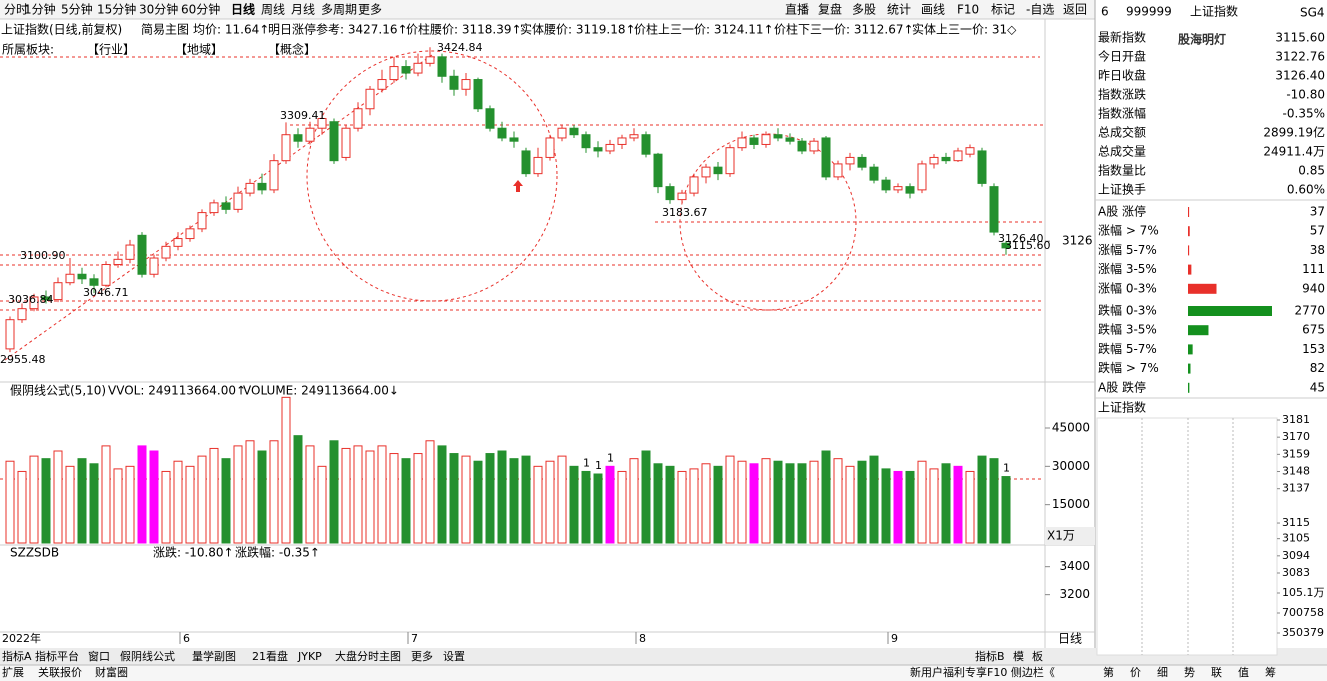 This screenshot has width=1327, height=681. I want to click on status-tab: 细, so click(1162, 672).